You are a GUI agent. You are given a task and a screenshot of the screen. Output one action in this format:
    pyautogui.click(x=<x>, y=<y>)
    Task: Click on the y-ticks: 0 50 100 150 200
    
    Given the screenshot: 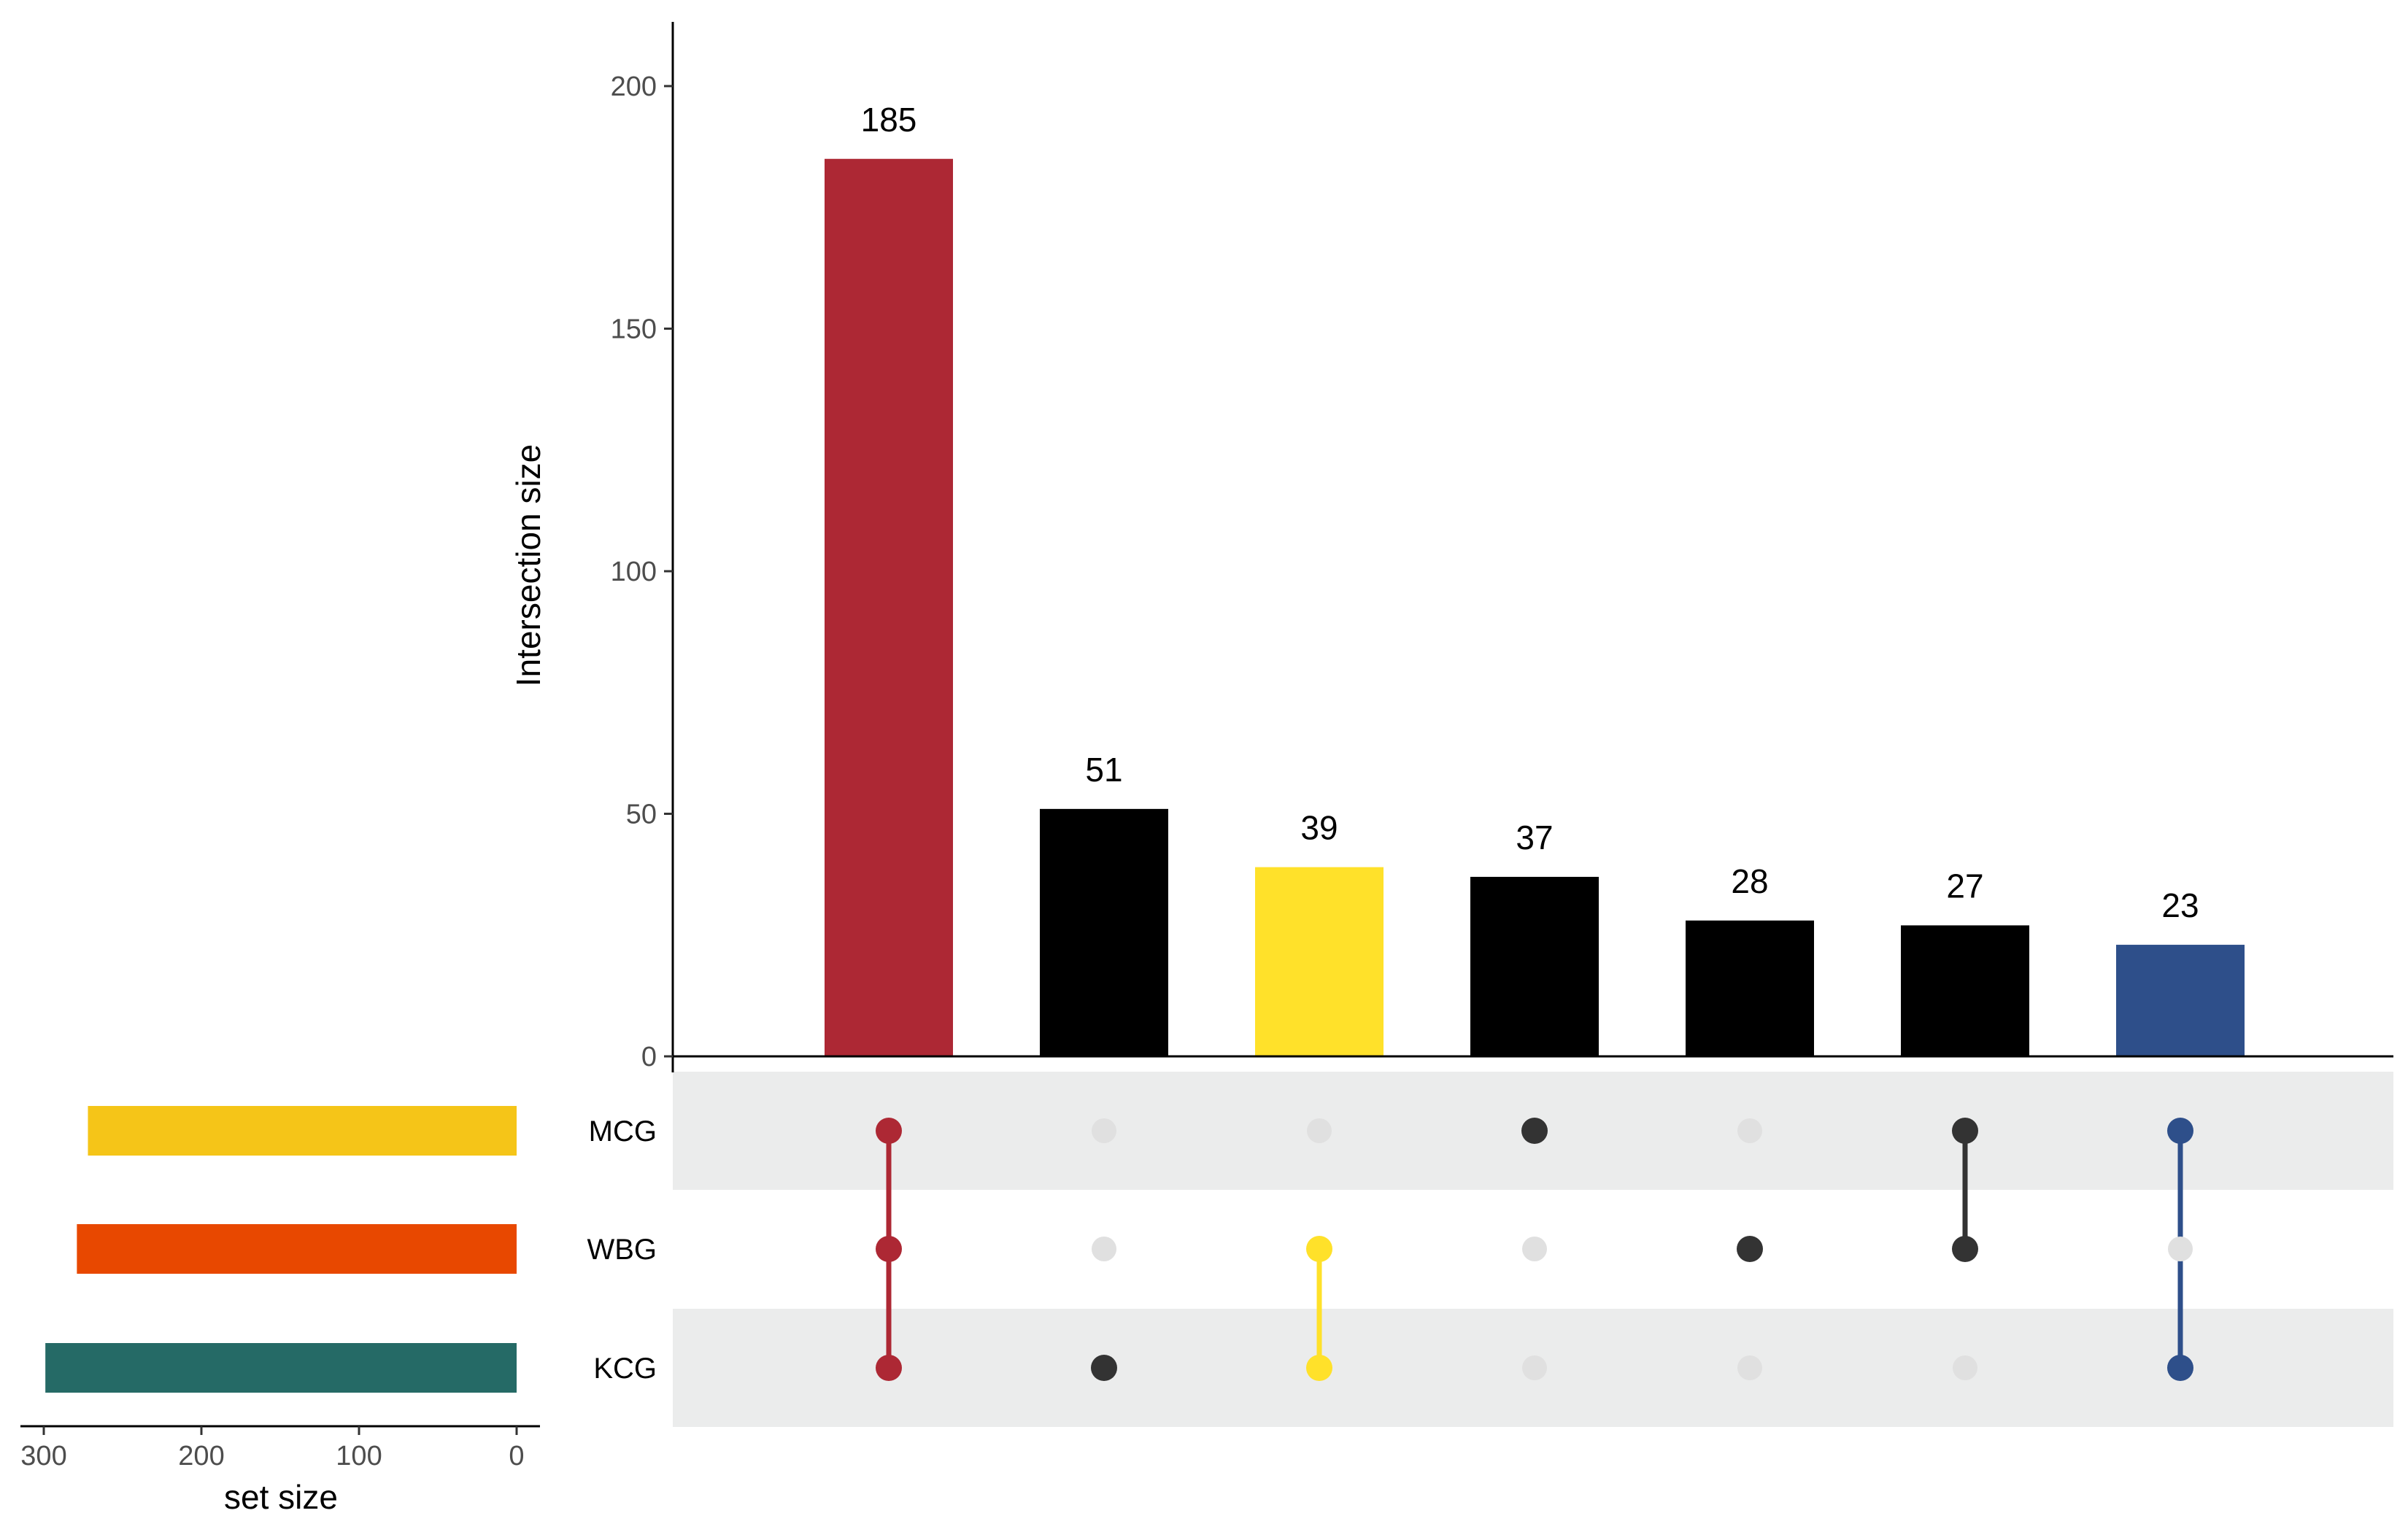 What is the action you would take?
    pyautogui.click(x=642, y=572)
    